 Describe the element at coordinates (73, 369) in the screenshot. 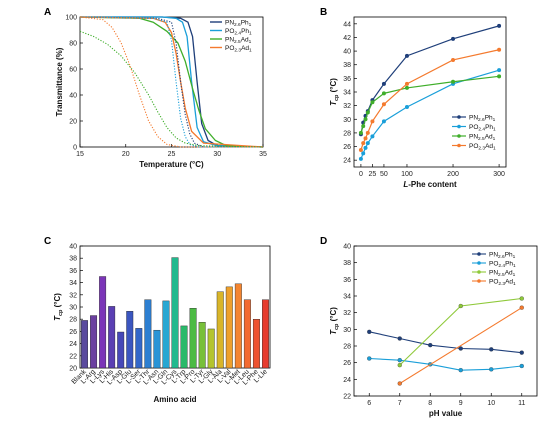

I see `y-tick-label: 20` at that location.